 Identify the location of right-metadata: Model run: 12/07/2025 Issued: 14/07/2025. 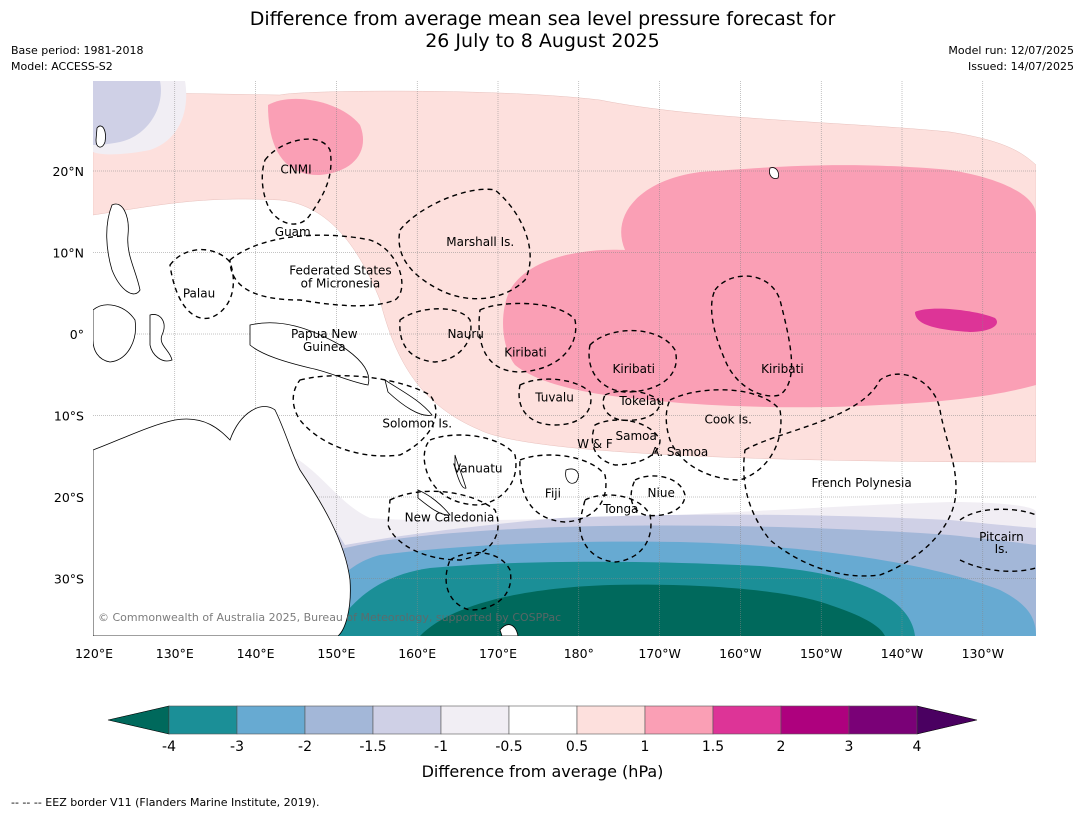
(1011, 59).